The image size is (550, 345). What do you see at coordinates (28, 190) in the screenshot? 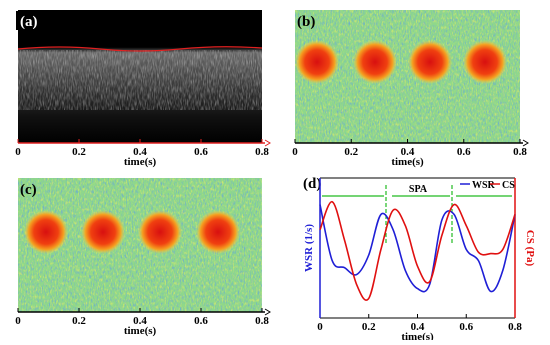
I see `panel-label: (c)` at bounding box center [28, 190].